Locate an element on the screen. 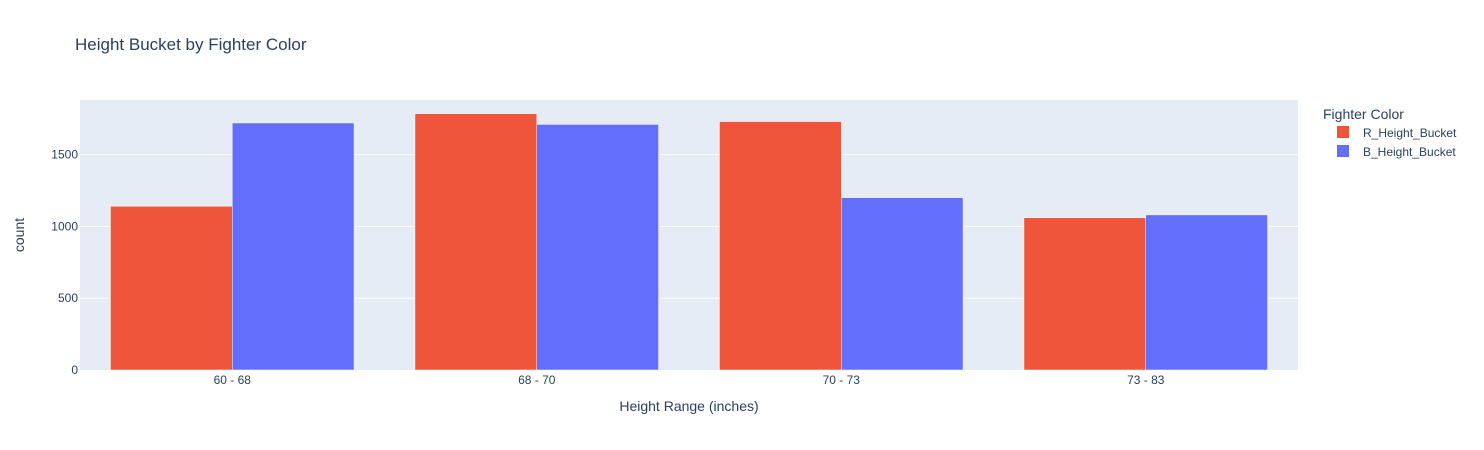  legend-label-b: B_Height_Bucket is located at coordinates (1409, 152).